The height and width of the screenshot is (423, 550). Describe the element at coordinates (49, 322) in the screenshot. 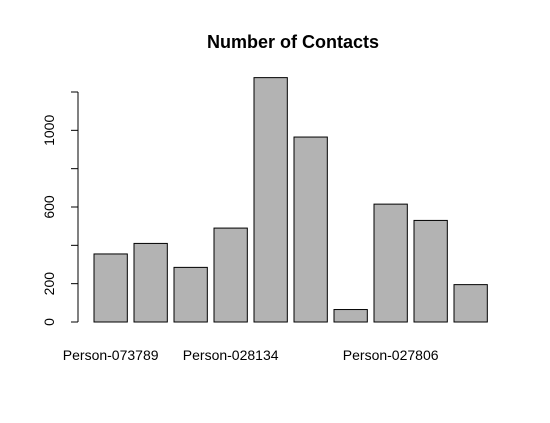

I see `y-tick-label: 0` at that location.